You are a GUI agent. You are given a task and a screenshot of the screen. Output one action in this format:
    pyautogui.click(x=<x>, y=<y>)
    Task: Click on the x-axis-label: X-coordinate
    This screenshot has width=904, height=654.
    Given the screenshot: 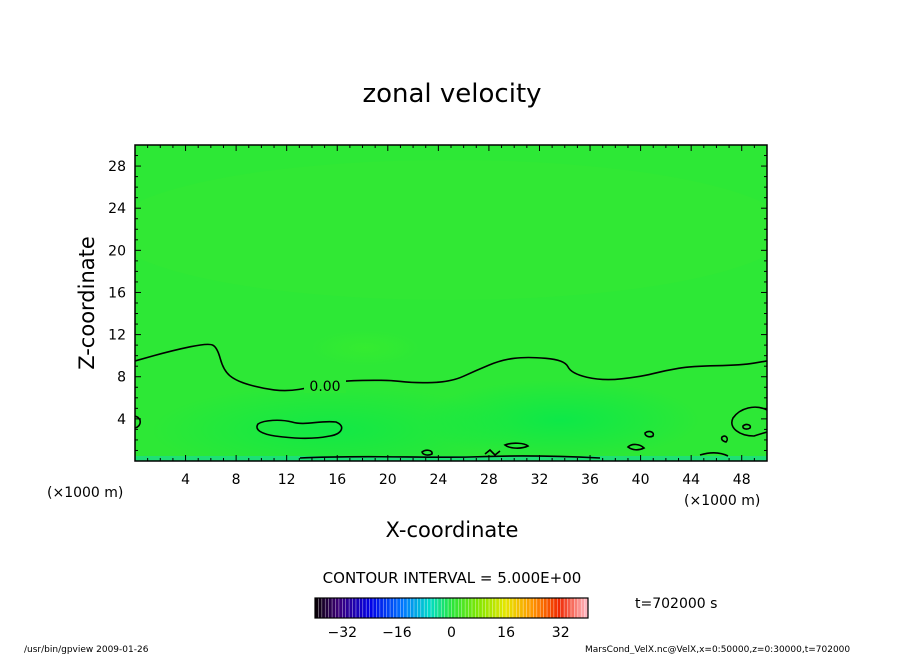 What is the action you would take?
    pyautogui.click(x=452, y=530)
    